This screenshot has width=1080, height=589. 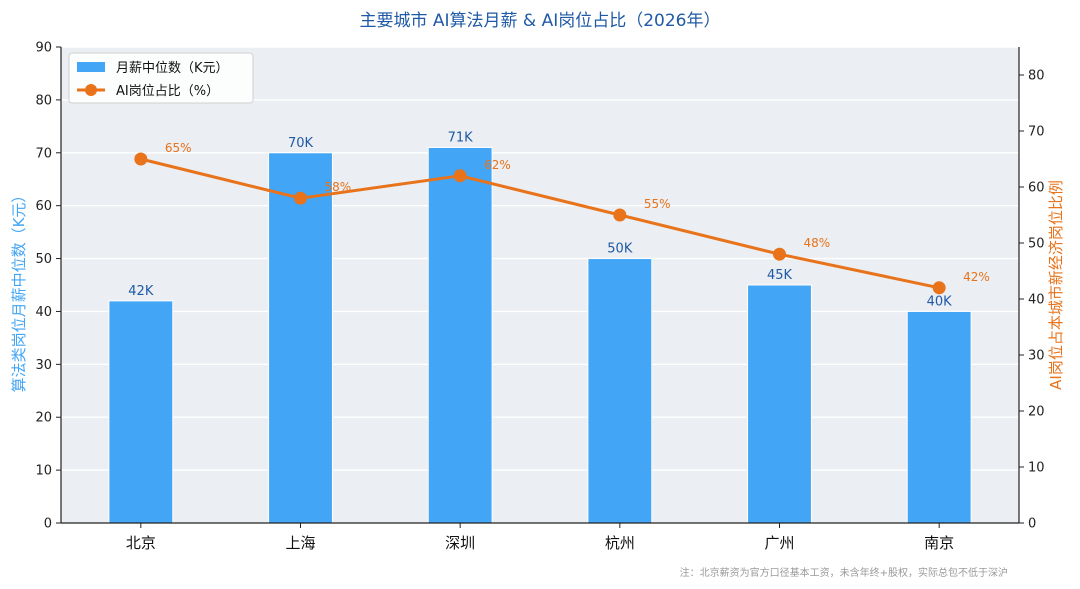 I want to click on category-label: 杭州, so click(x=620, y=543).